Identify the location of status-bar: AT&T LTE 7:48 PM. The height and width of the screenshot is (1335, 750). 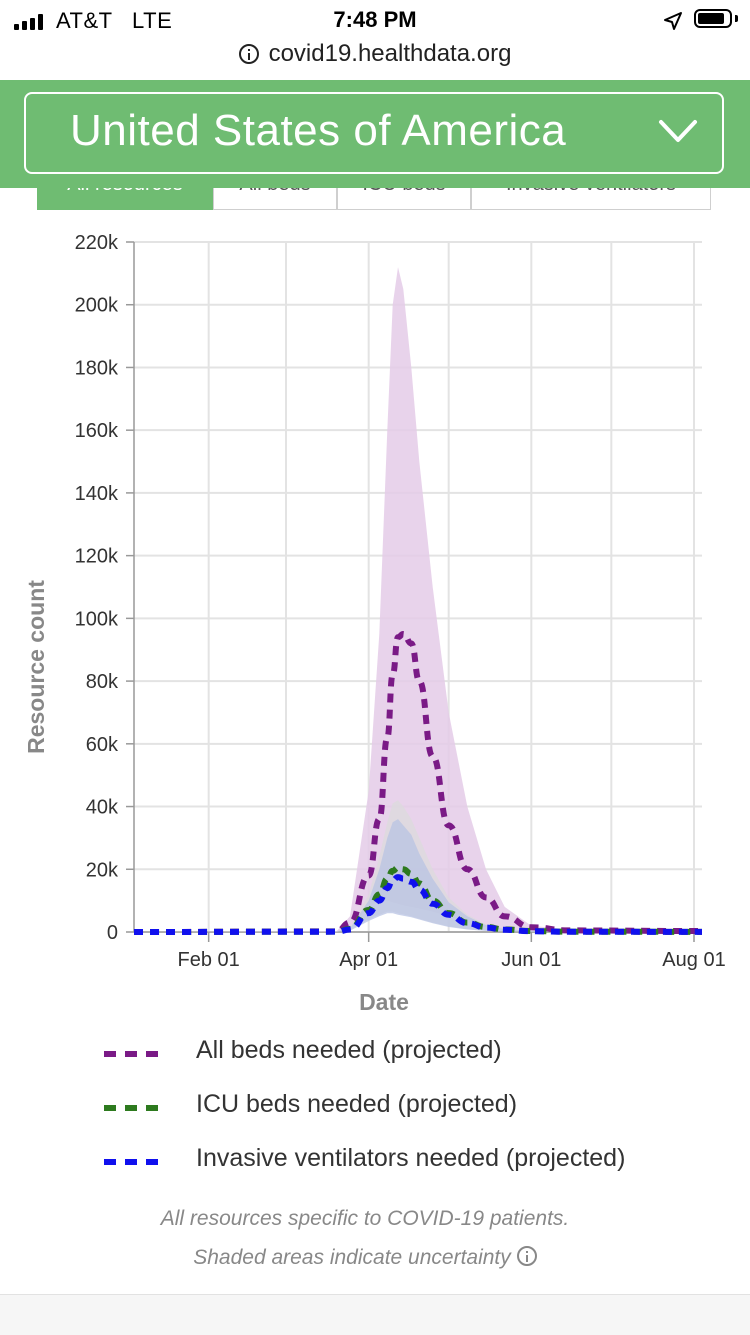
(375, 20).